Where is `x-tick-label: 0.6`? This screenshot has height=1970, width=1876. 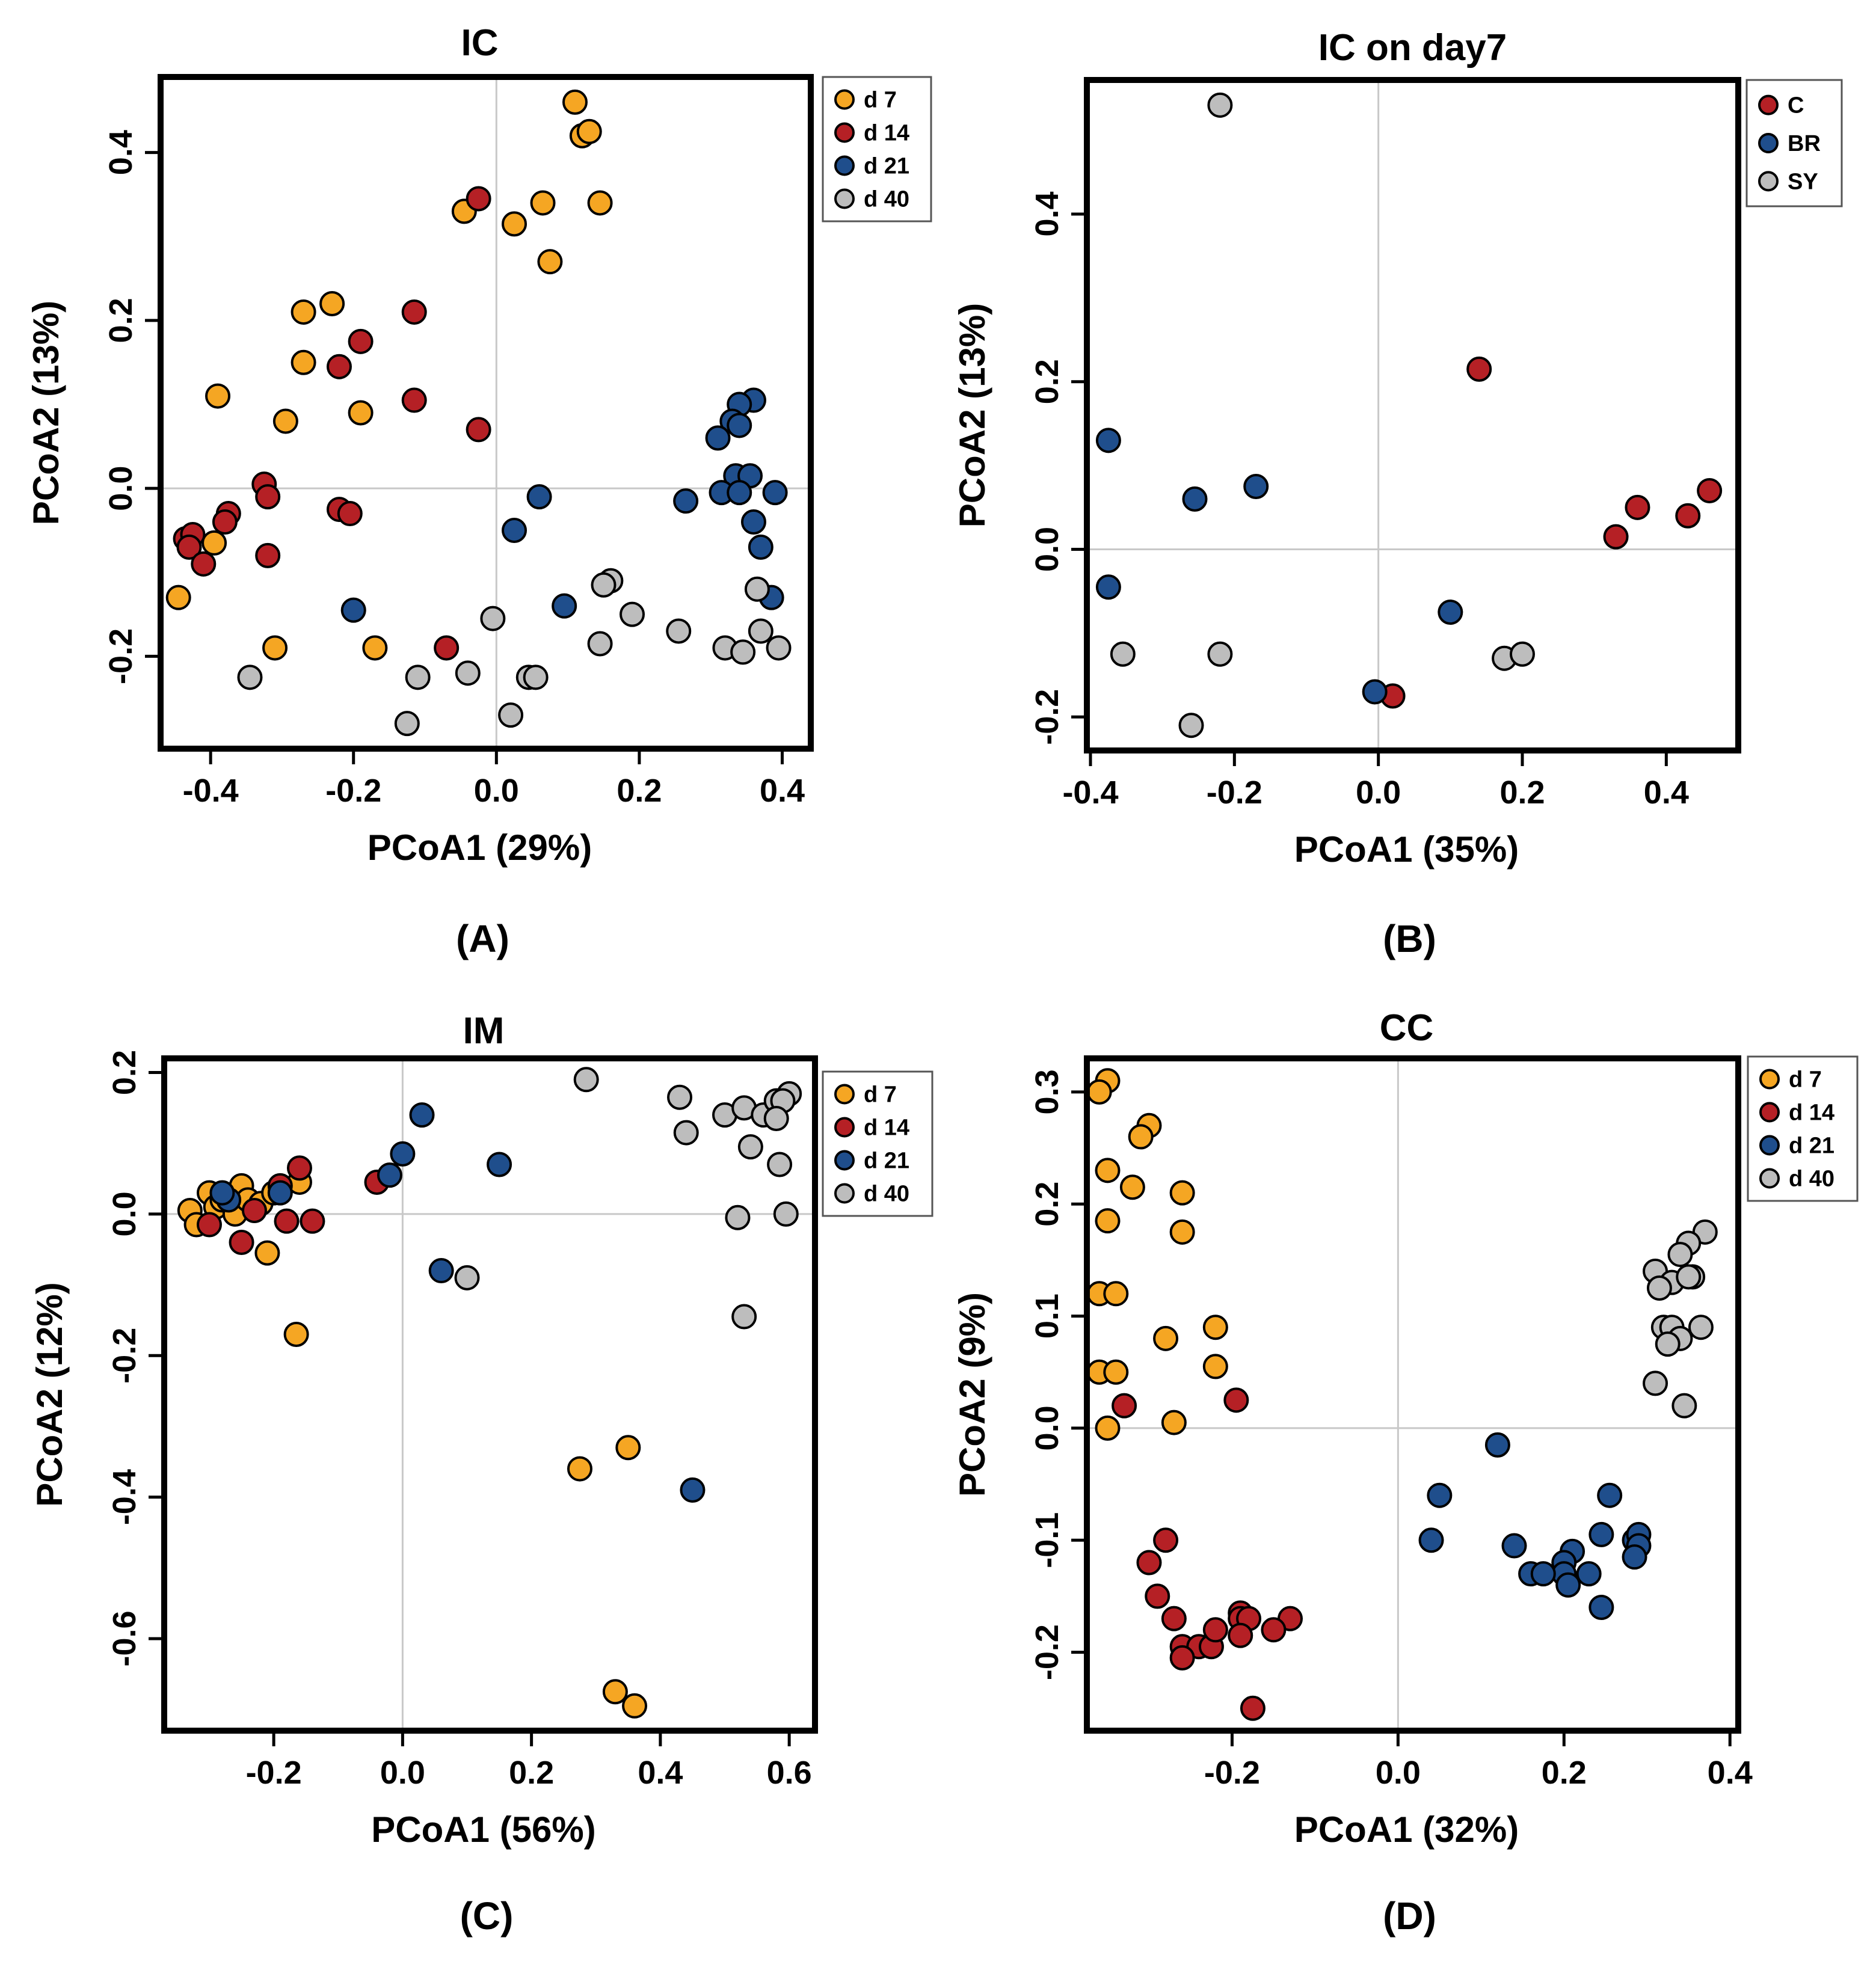
x-tick-label: 0.6 is located at coordinates (789, 1773).